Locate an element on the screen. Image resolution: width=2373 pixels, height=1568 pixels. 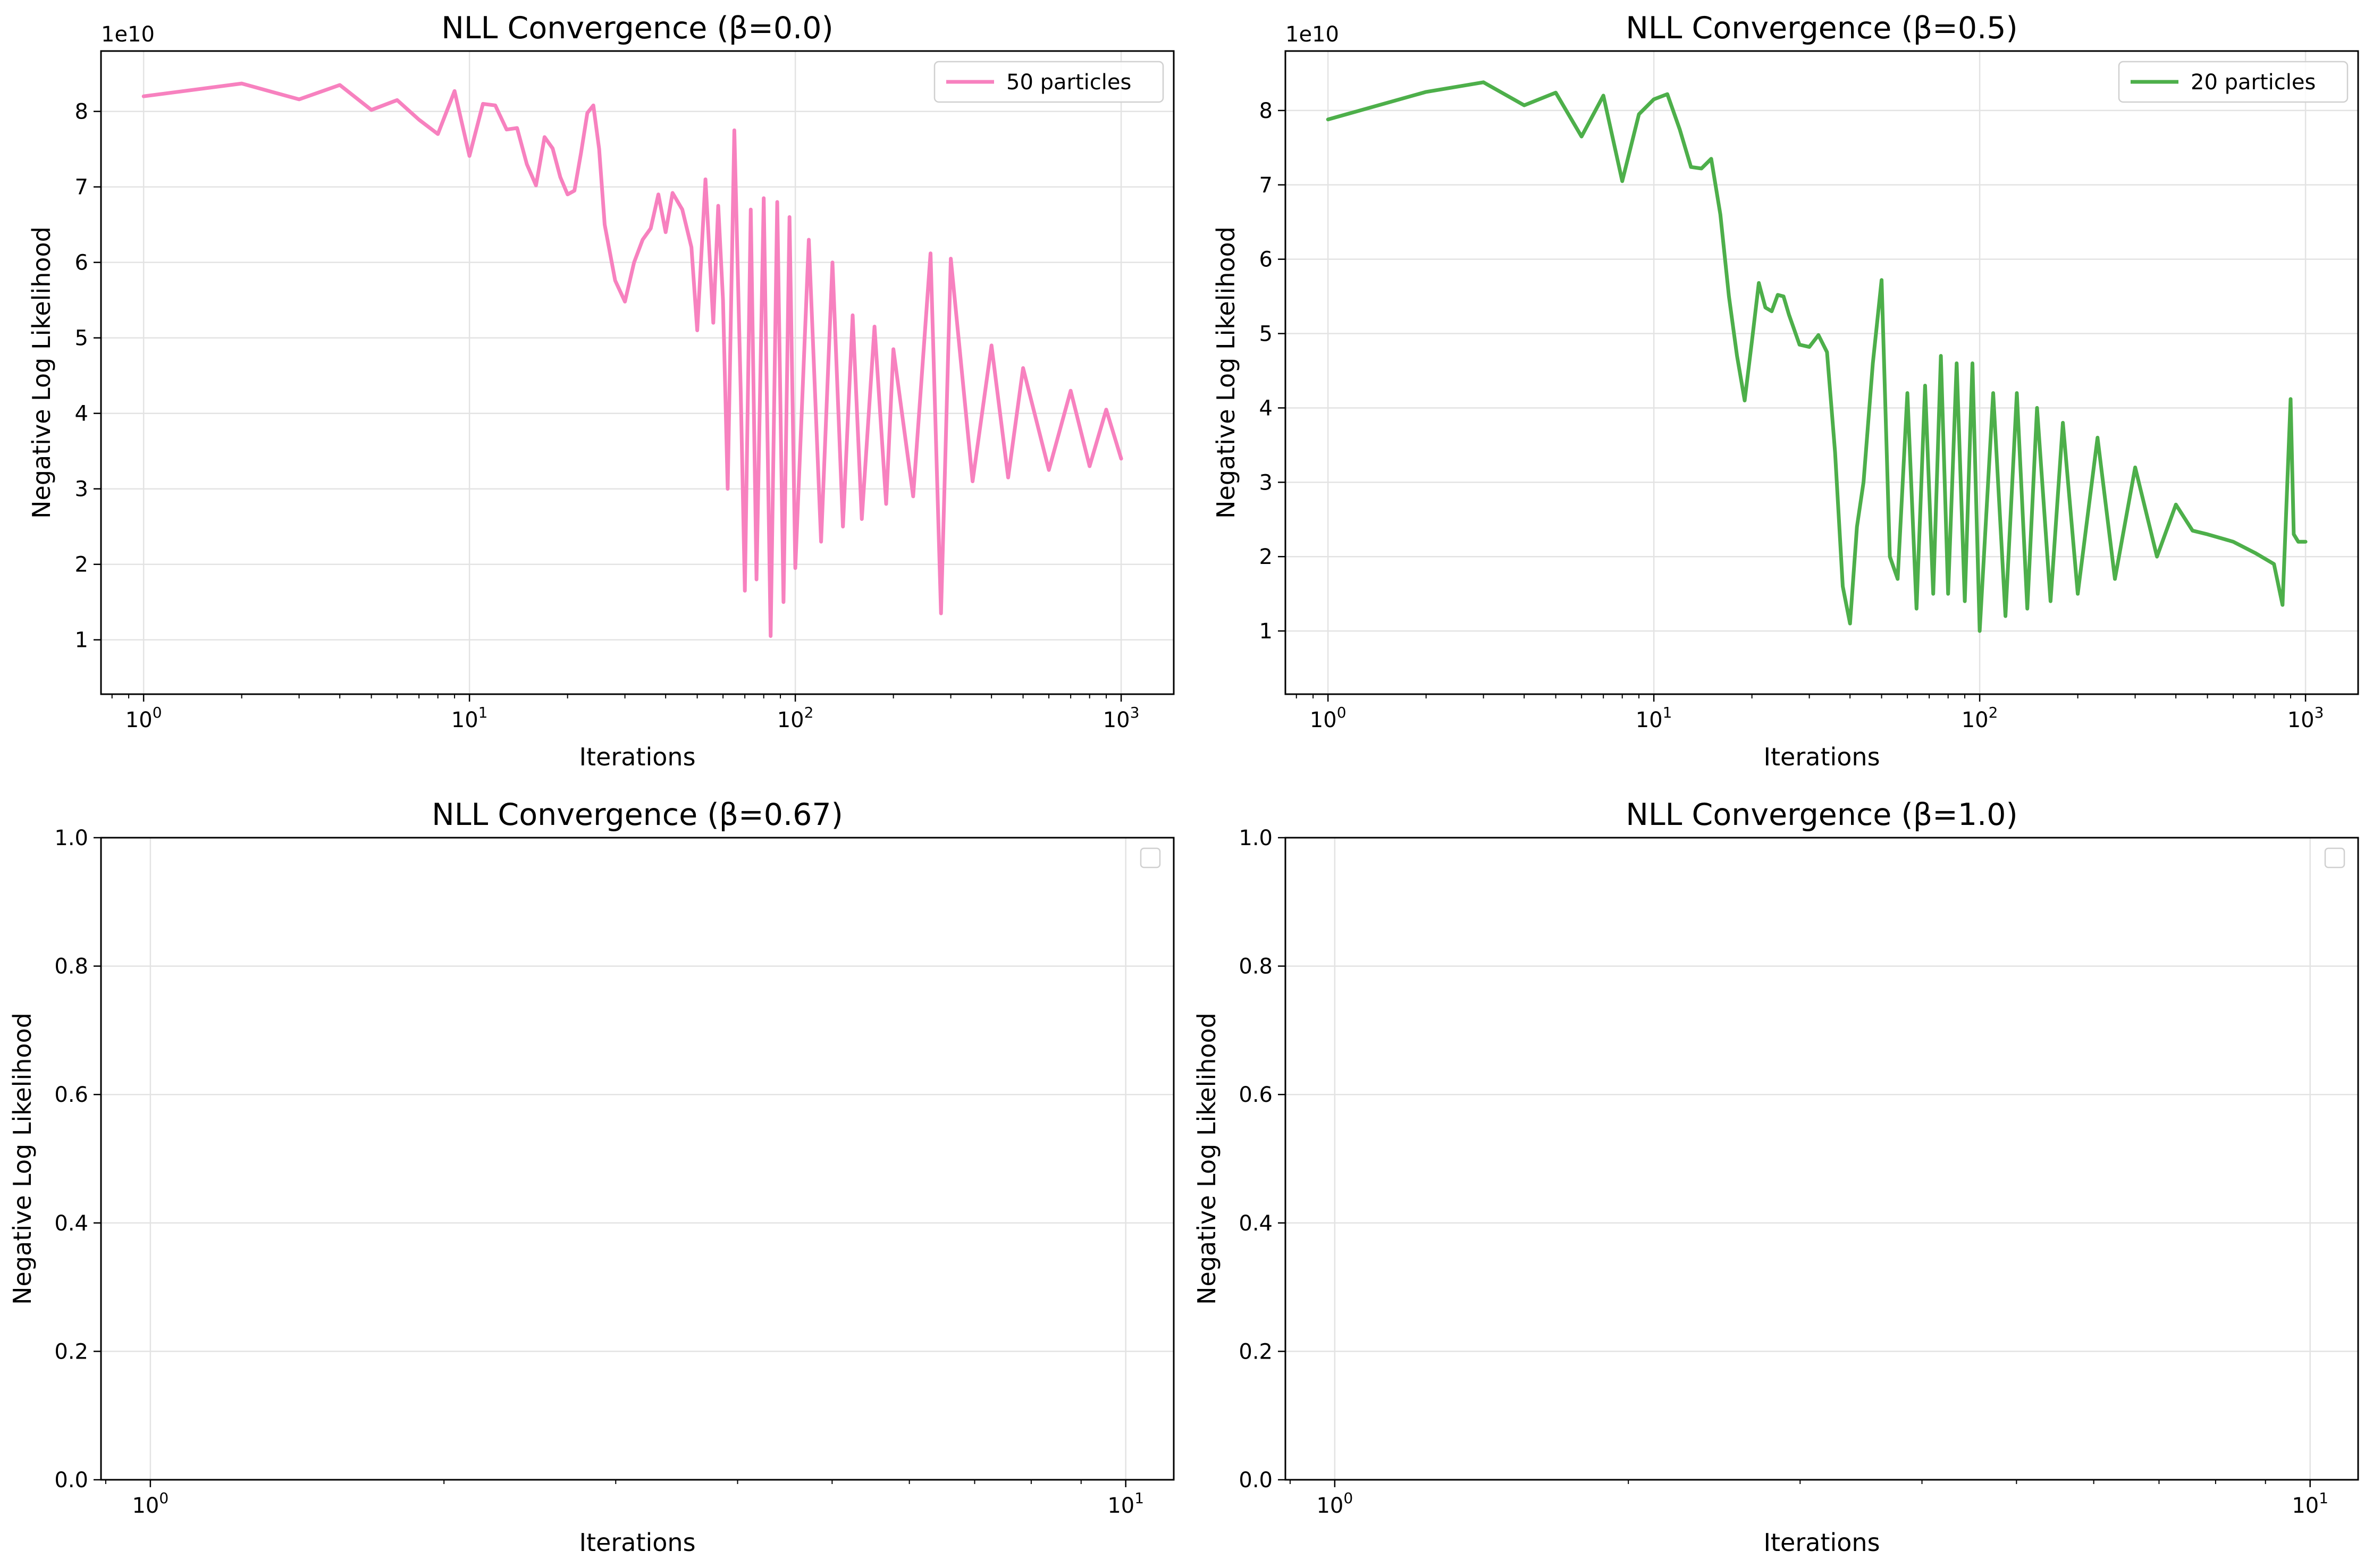
chart-title: NLL Convergence (β=0.5) is located at coordinates (1822, 28).